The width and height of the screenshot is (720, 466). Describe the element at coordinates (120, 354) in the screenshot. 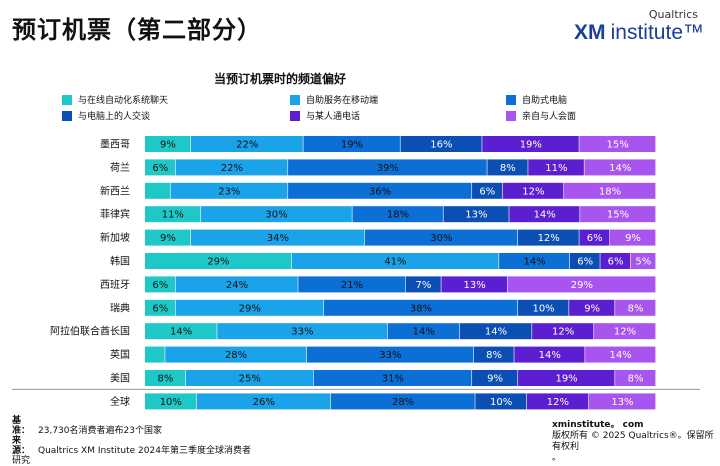

I see `category-label: 英国` at that location.